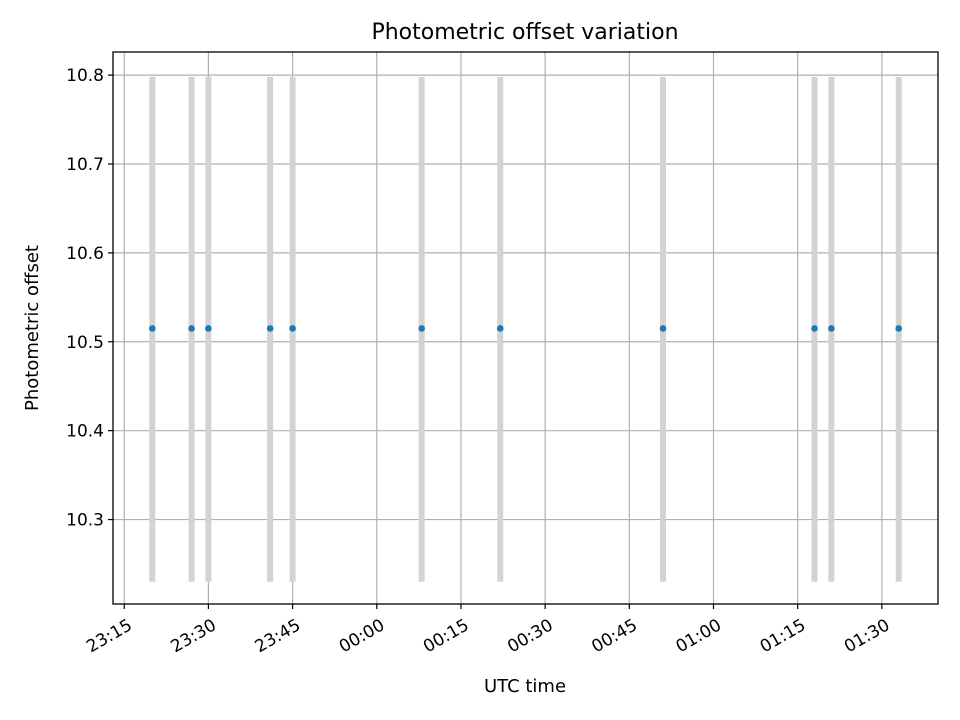 The image size is (960, 720). What do you see at coordinates (85, 165) in the screenshot?
I see `y-tick-label: 10.7` at bounding box center [85, 165].